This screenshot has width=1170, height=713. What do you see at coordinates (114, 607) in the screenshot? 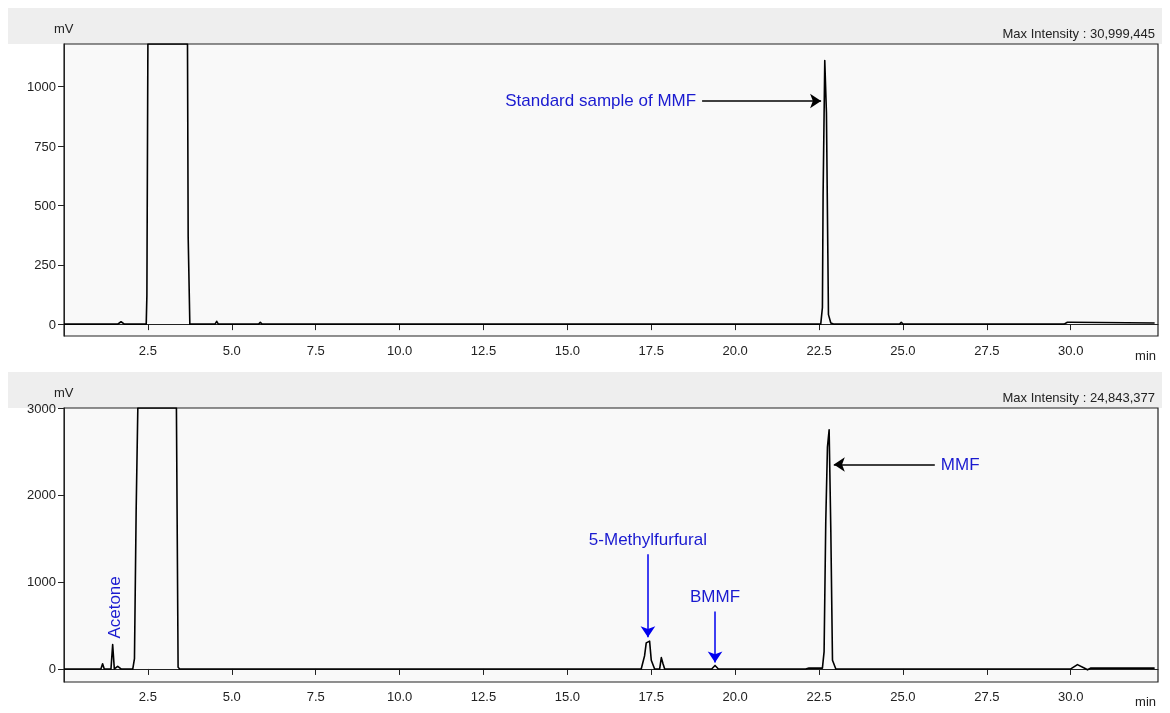
I see `annotation: Acetone` at bounding box center [114, 607].